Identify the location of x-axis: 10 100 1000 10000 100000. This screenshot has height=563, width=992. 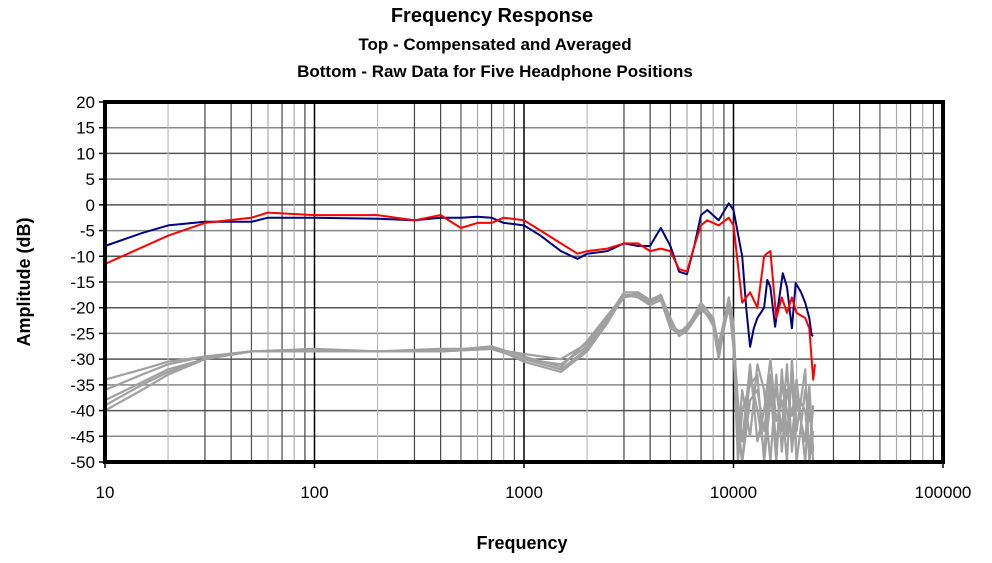
(534, 482).